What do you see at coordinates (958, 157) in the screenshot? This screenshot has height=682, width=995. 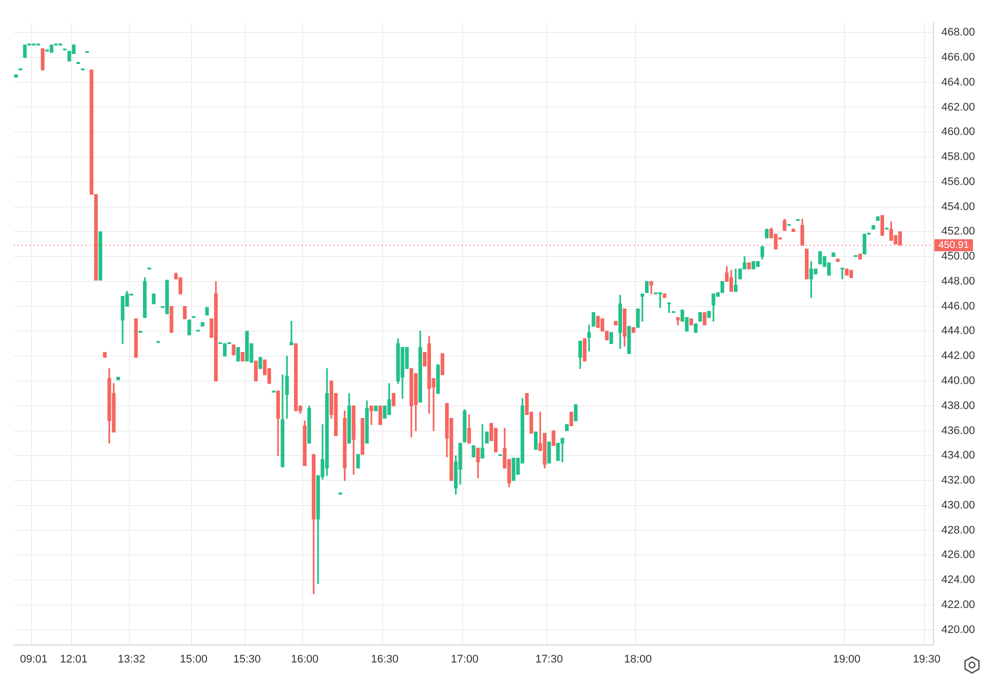 I see `y-tick-label: 458.00` at bounding box center [958, 157].